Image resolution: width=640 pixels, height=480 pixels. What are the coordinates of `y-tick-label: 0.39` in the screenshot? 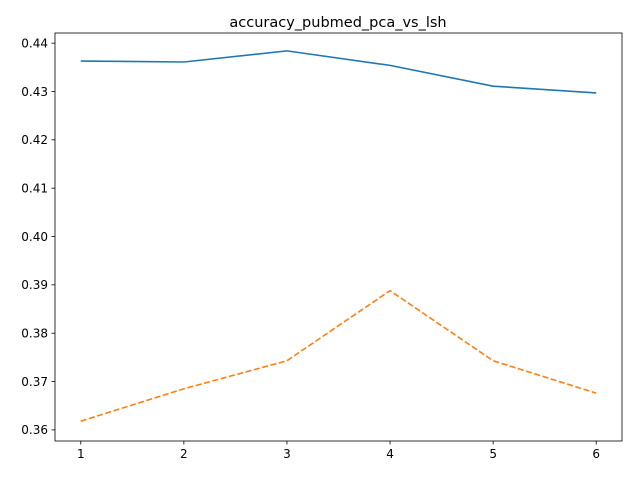 It's located at (34, 285).